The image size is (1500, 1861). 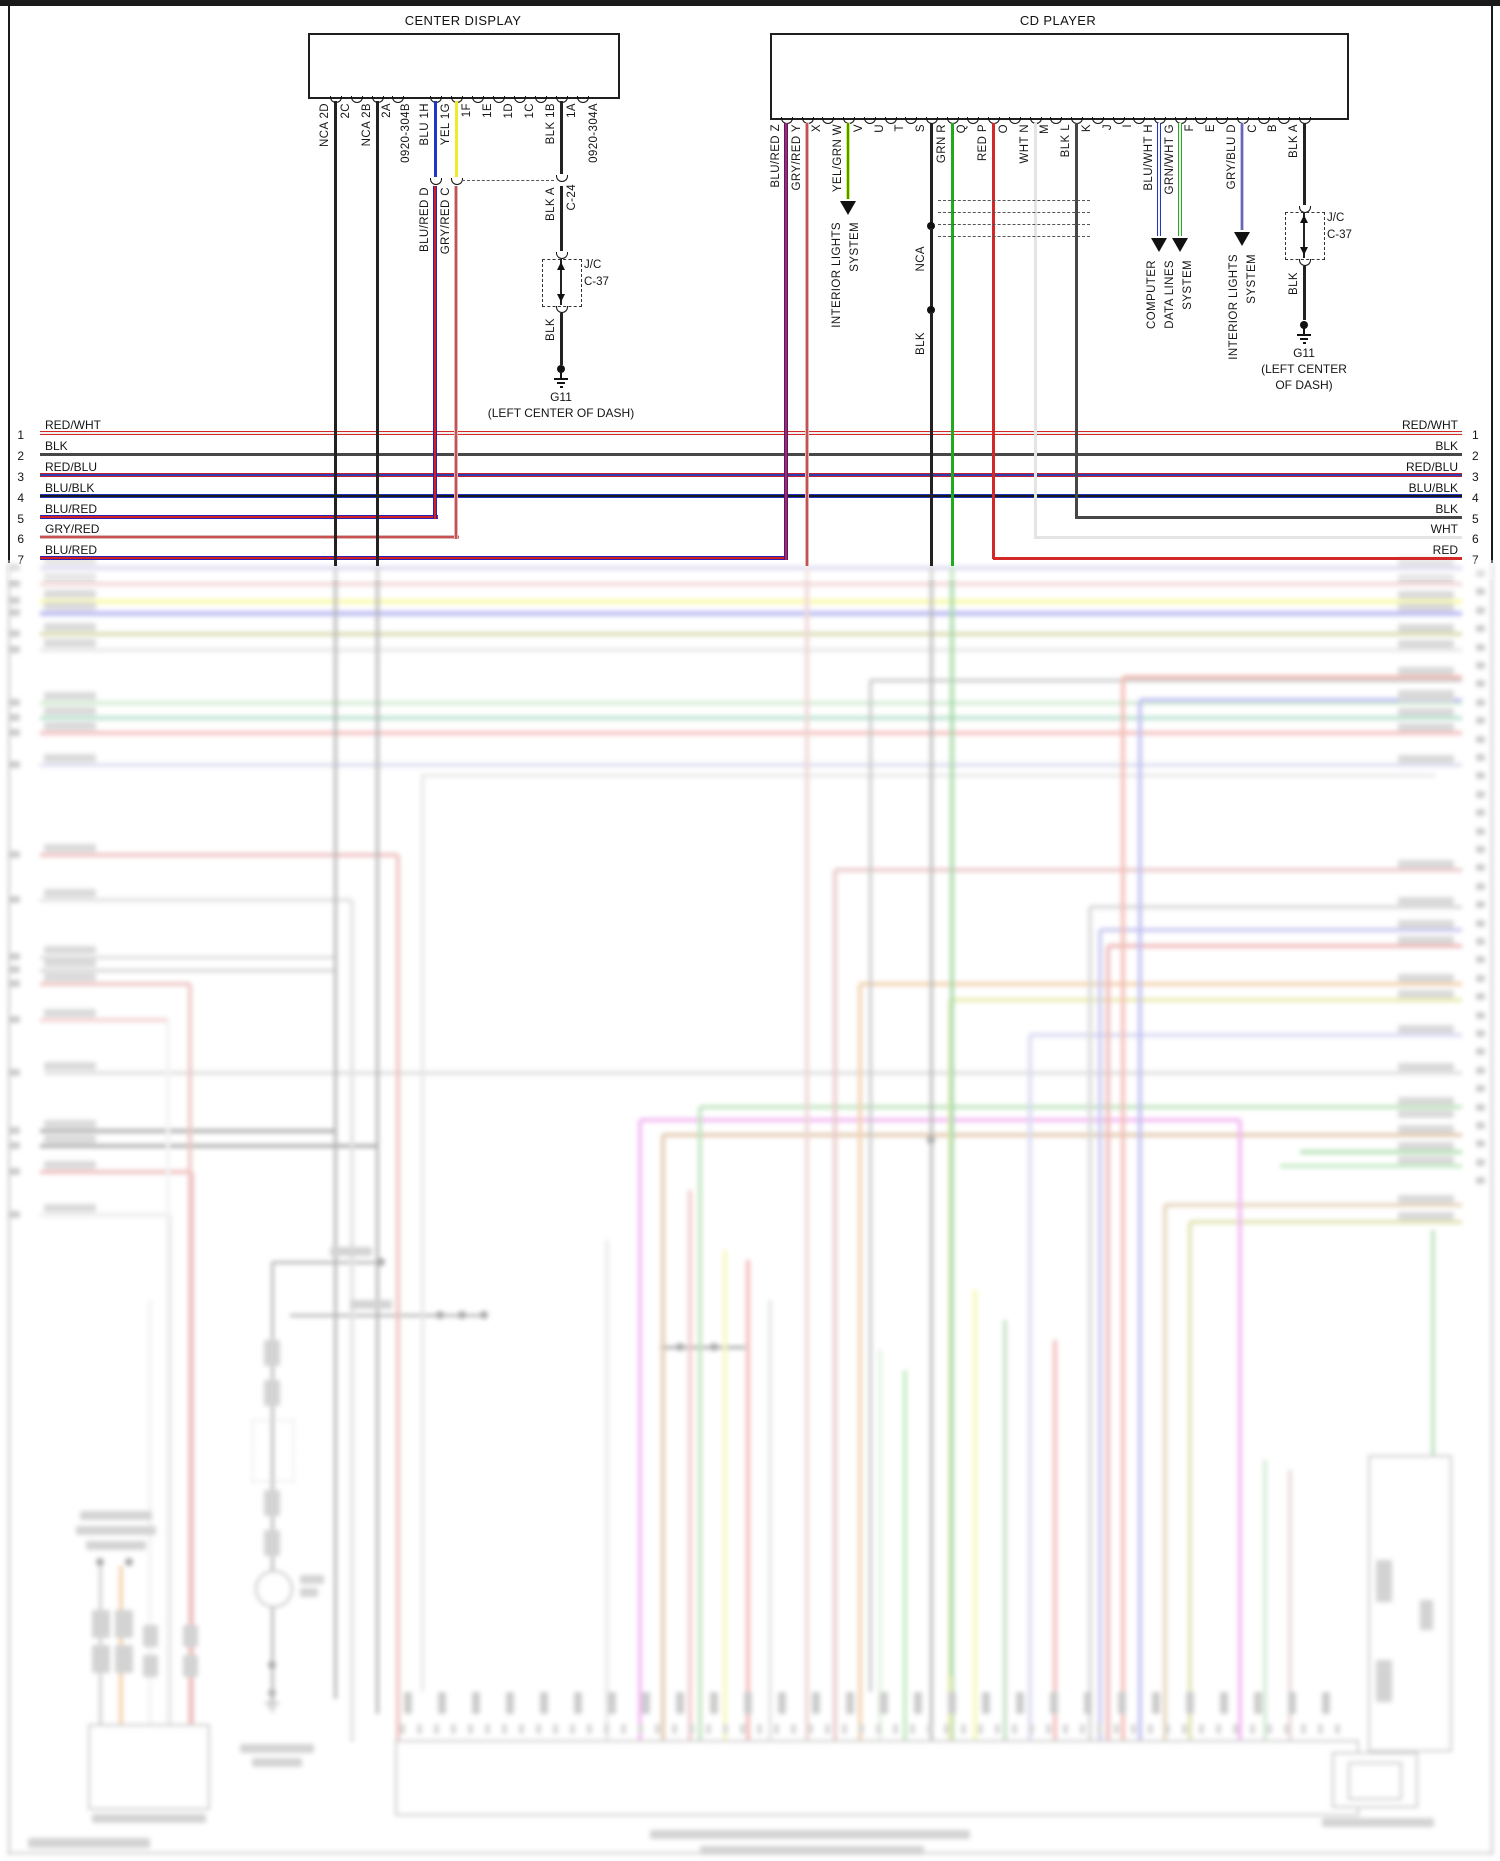 I want to click on blk-wire, so click(x=561, y=218).